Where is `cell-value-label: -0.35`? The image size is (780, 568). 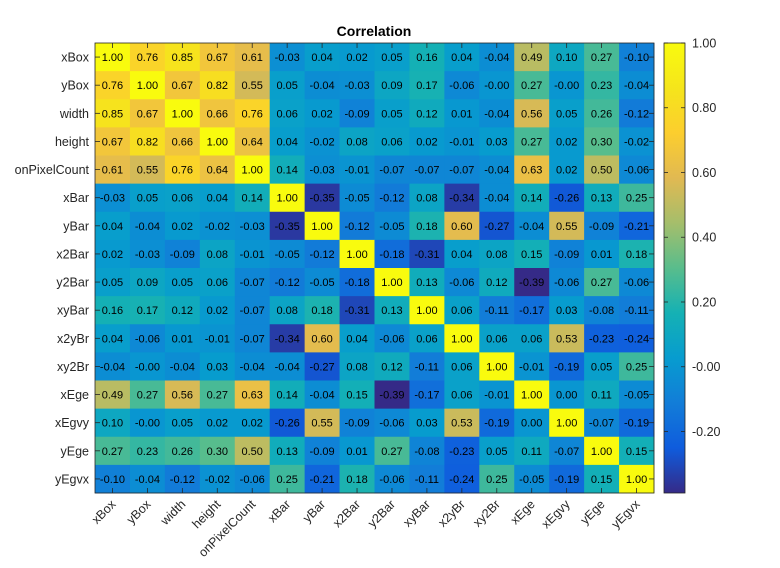
cell-value-label: -0.35 is located at coordinates (322, 199).